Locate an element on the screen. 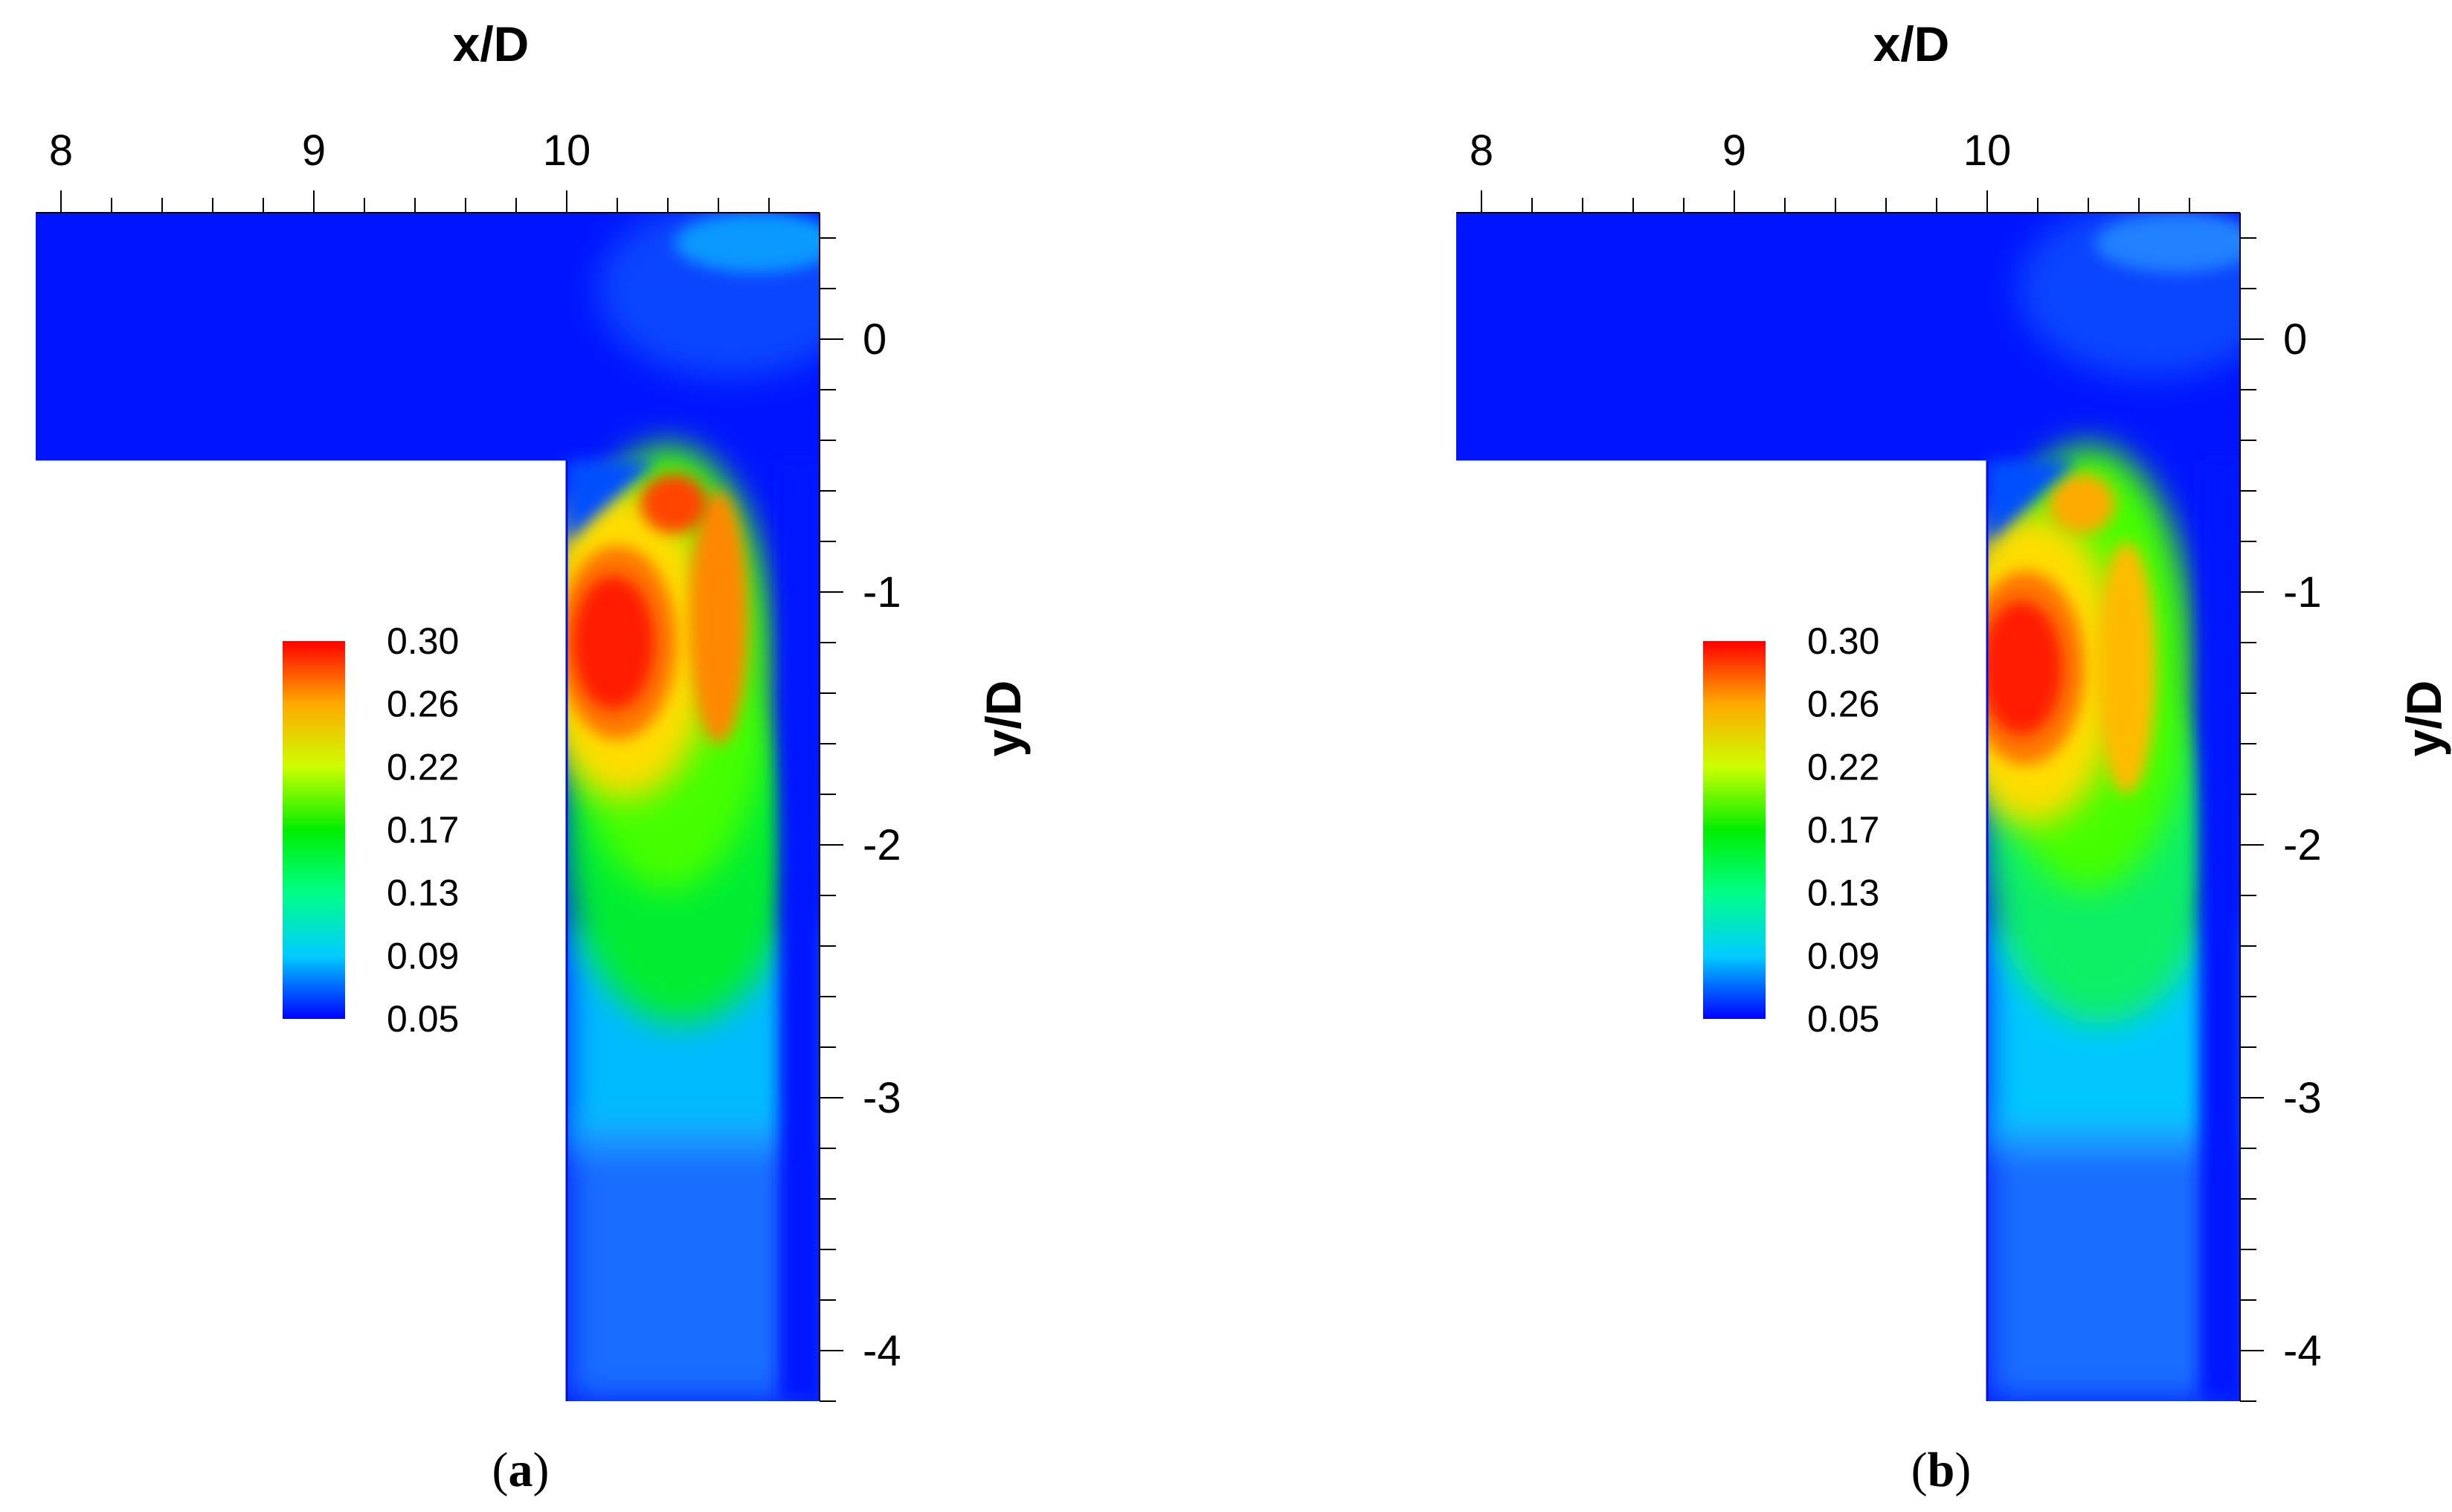 The width and height of the screenshot is (2452, 1512). colorbar-a: 0.30 0.26 0.22 0.17 0.13 0.09 0.05 is located at coordinates (371, 830).